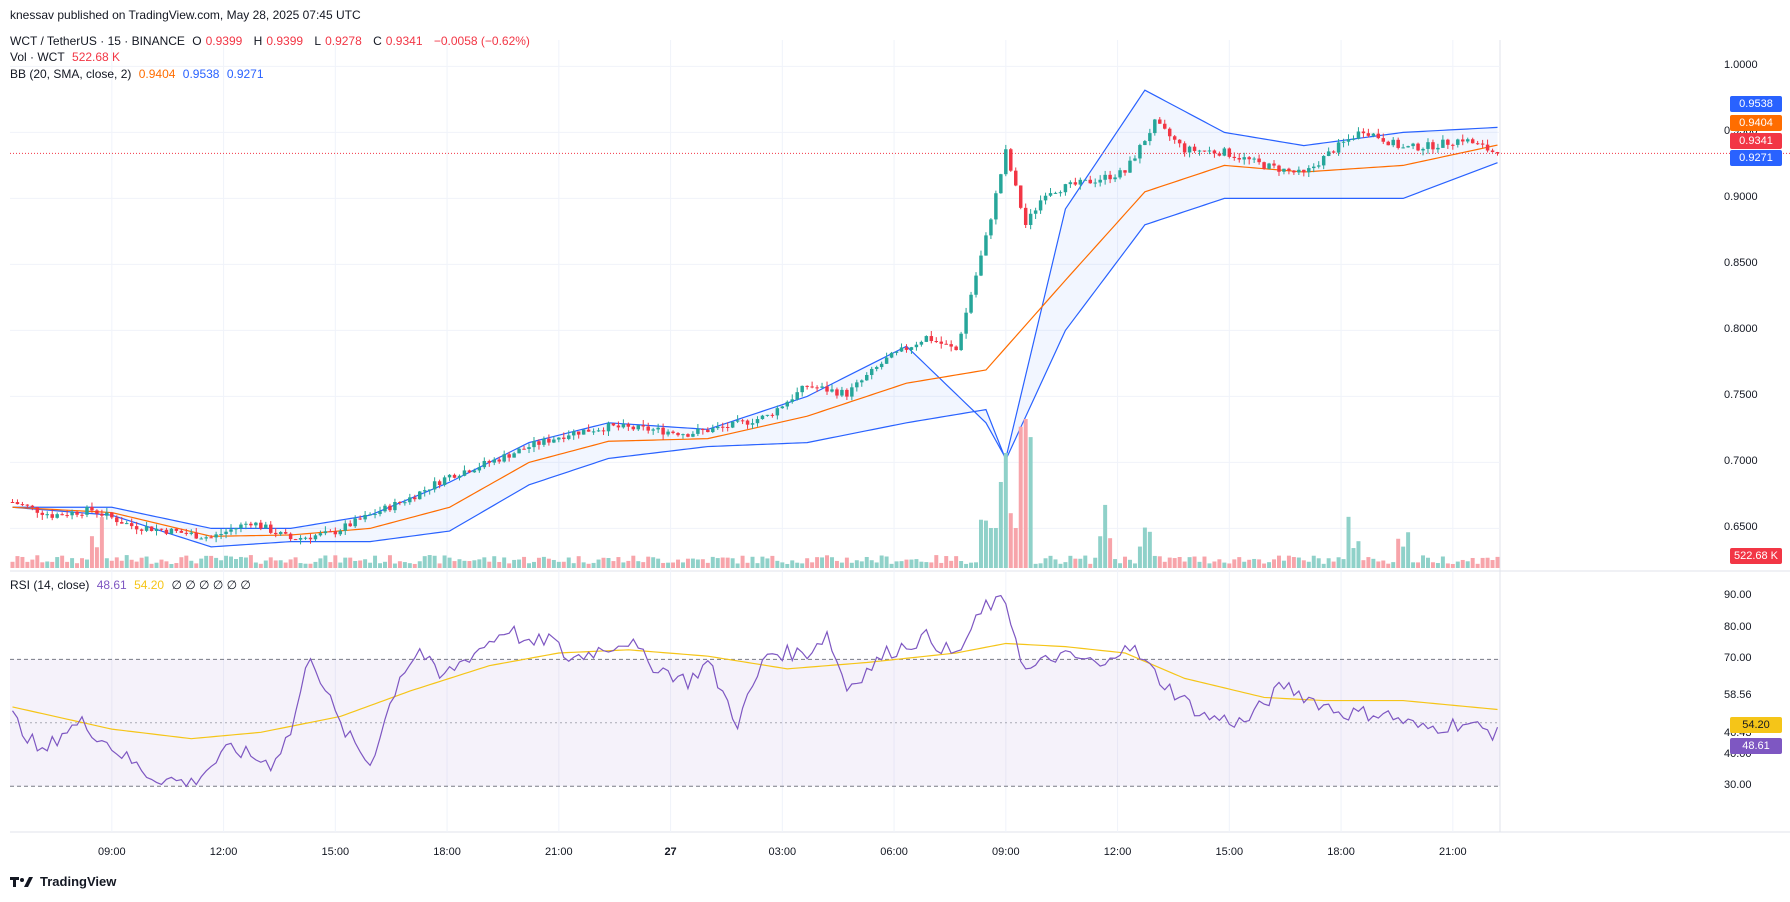  What do you see at coordinates (481, 41) in the screenshot?
I see `price-change: −0.0058 (−0.62%)` at bounding box center [481, 41].